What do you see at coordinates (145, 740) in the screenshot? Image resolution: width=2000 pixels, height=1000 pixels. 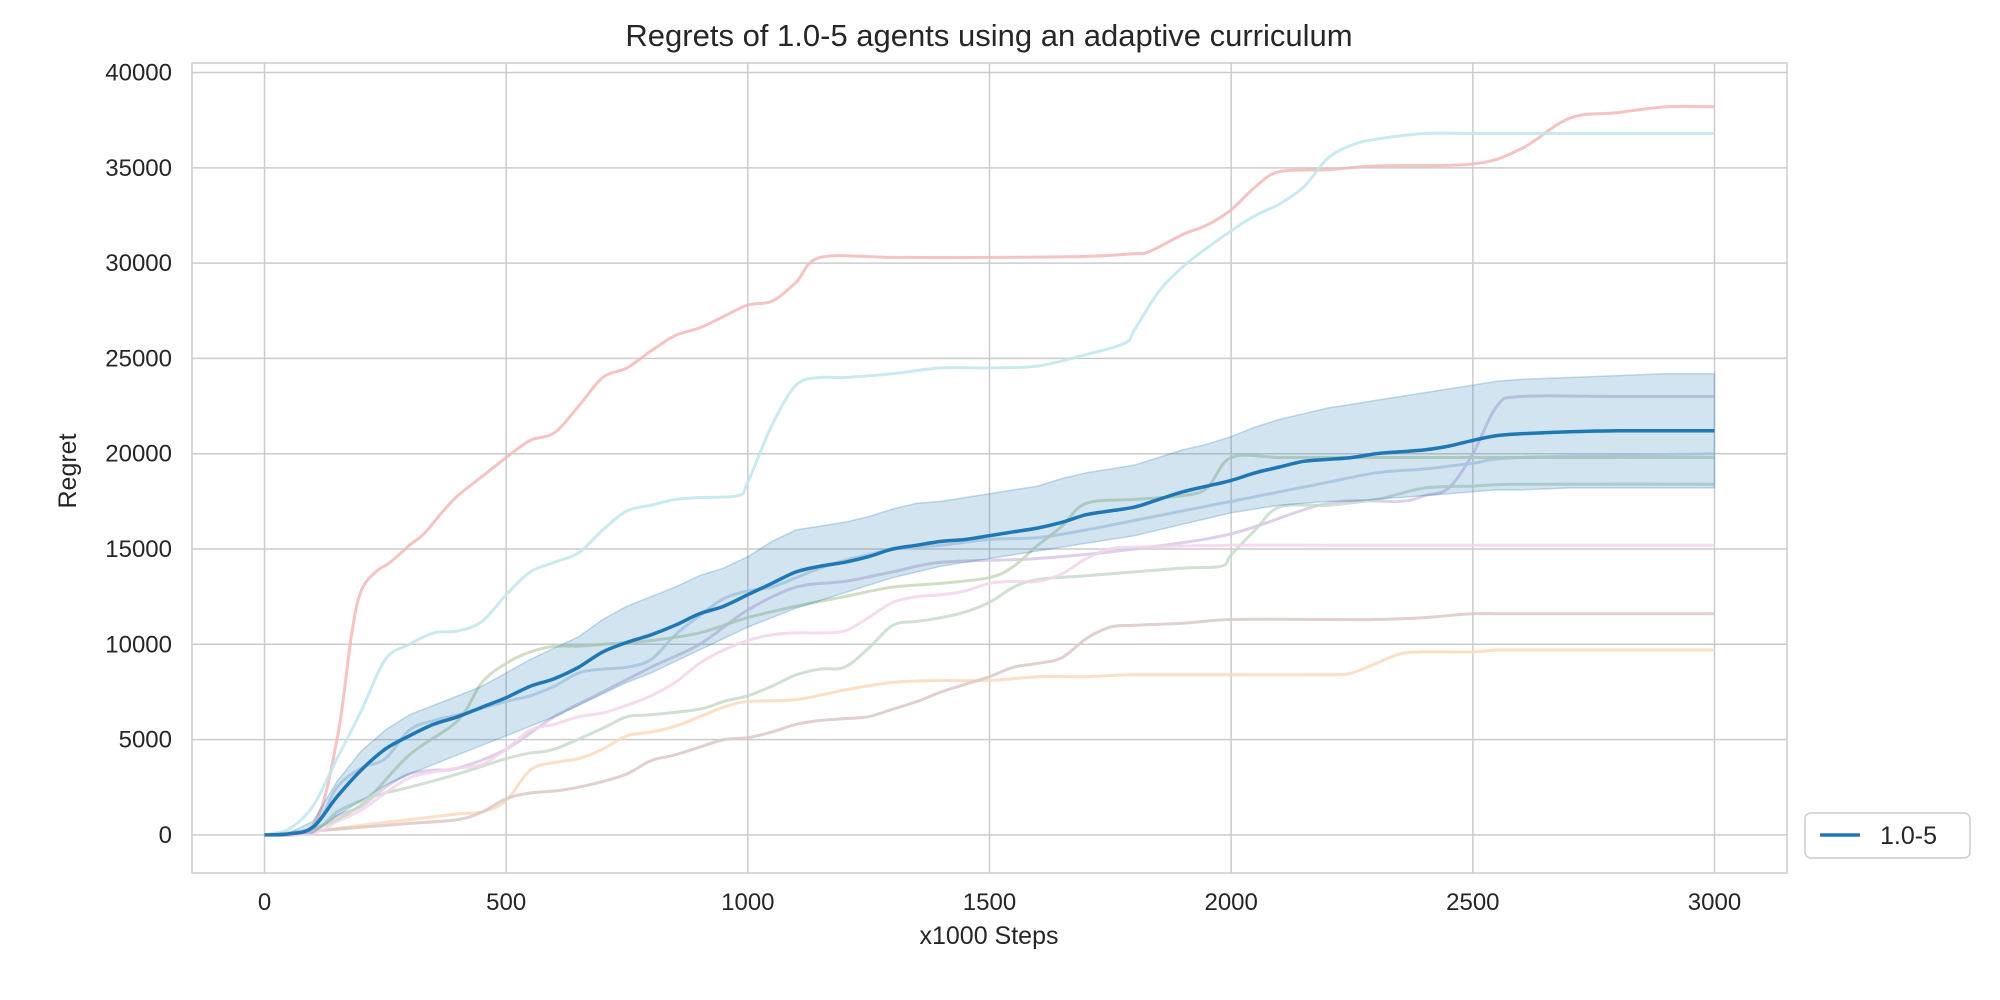 I see `y-tick-label: 5000` at bounding box center [145, 740].